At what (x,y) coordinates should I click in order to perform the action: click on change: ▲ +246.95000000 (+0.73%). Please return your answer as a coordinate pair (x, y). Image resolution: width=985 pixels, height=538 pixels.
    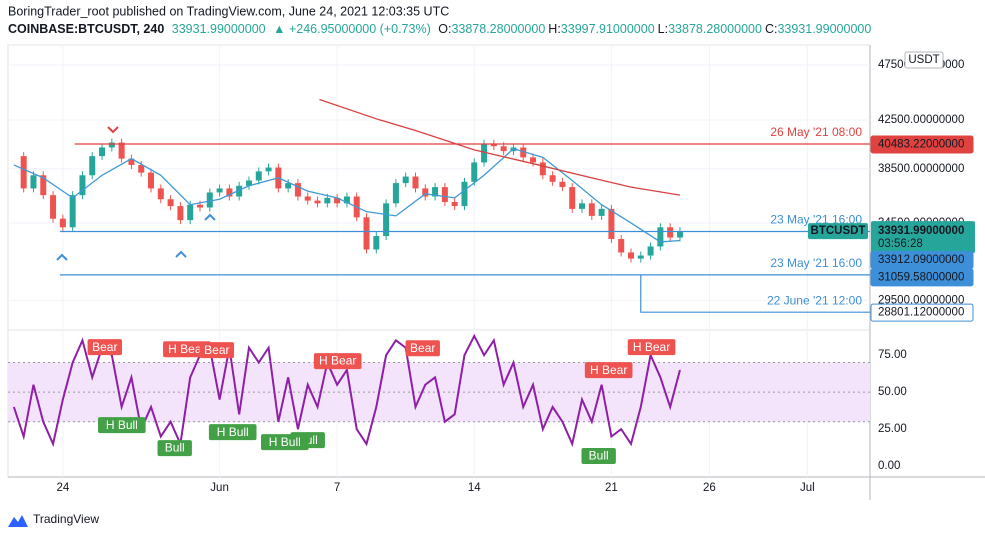
    Looking at the image, I should click on (352, 29).